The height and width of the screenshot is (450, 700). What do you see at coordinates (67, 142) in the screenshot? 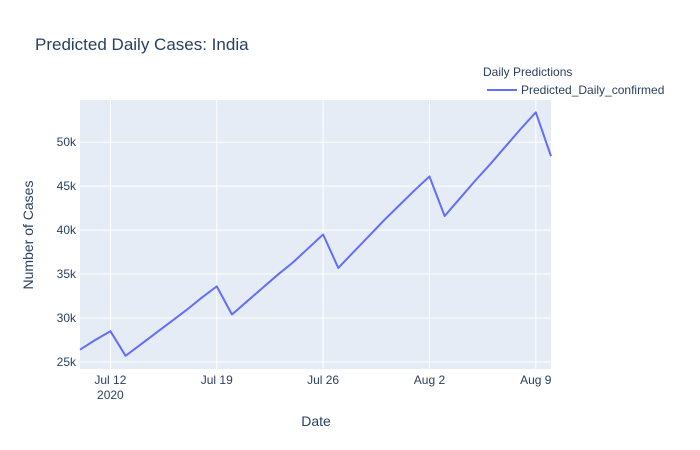
I see `y-tick-label: 50k` at bounding box center [67, 142].